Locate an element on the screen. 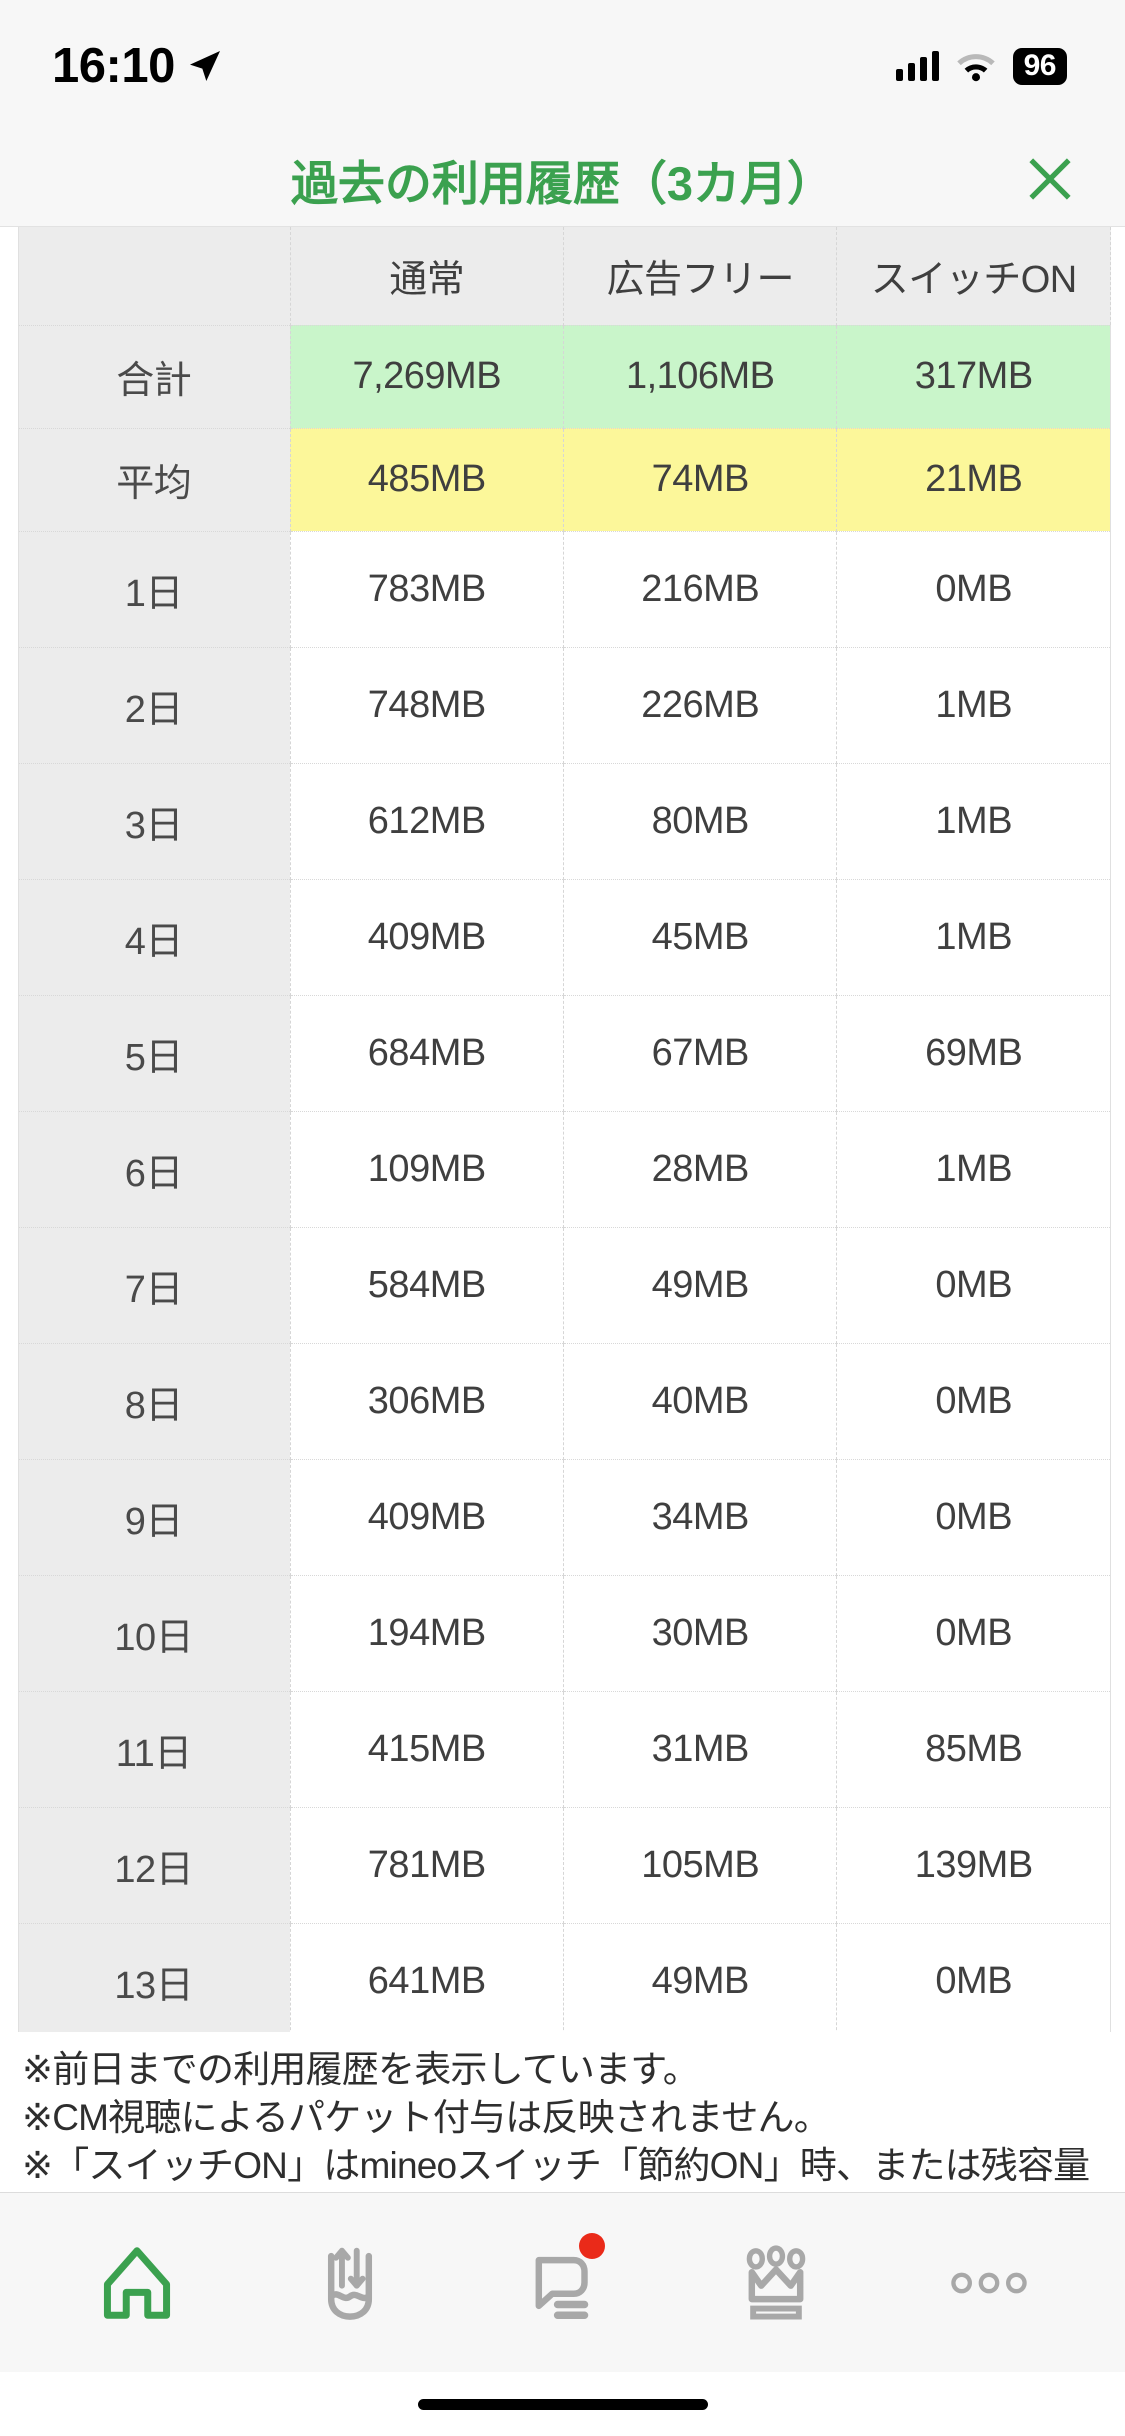 Image resolution: width=1125 pixels, height=2436 pixels. cell-value-2: 317MB is located at coordinates (973, 376).